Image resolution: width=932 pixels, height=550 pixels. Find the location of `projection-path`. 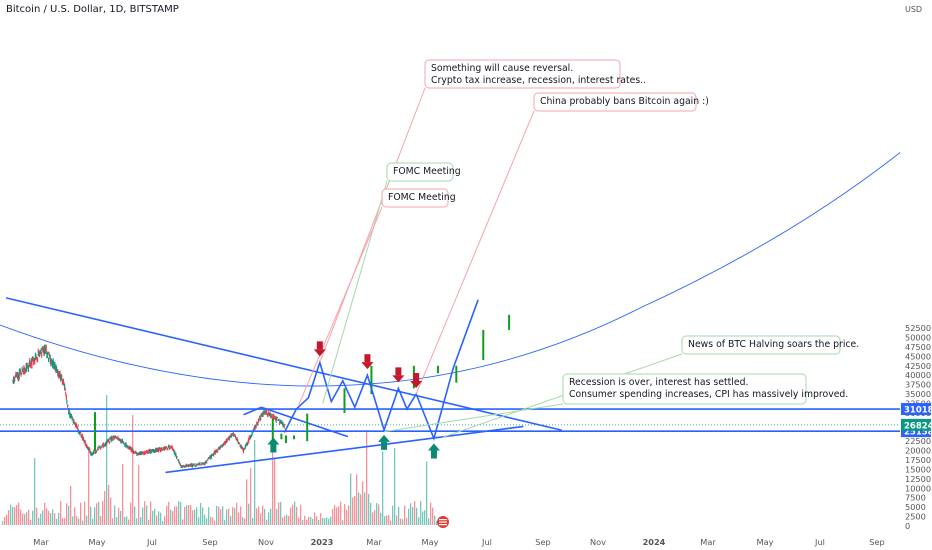

projection-path is located at coordinates (381, 370).